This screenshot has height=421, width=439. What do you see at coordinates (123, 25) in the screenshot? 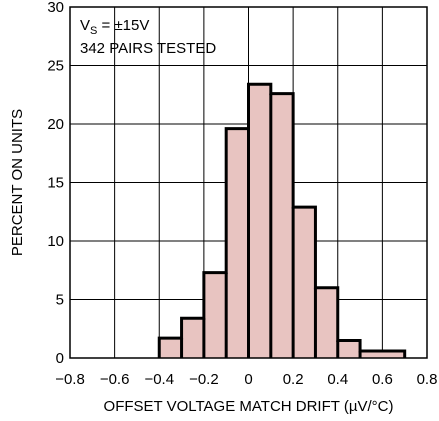
I see `annotation-supply-rest: = ±15V` at bounding box center [123, 25].